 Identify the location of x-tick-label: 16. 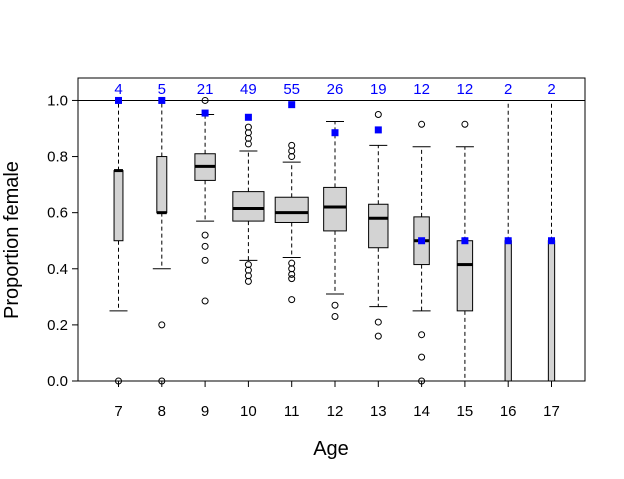
(508, 411).